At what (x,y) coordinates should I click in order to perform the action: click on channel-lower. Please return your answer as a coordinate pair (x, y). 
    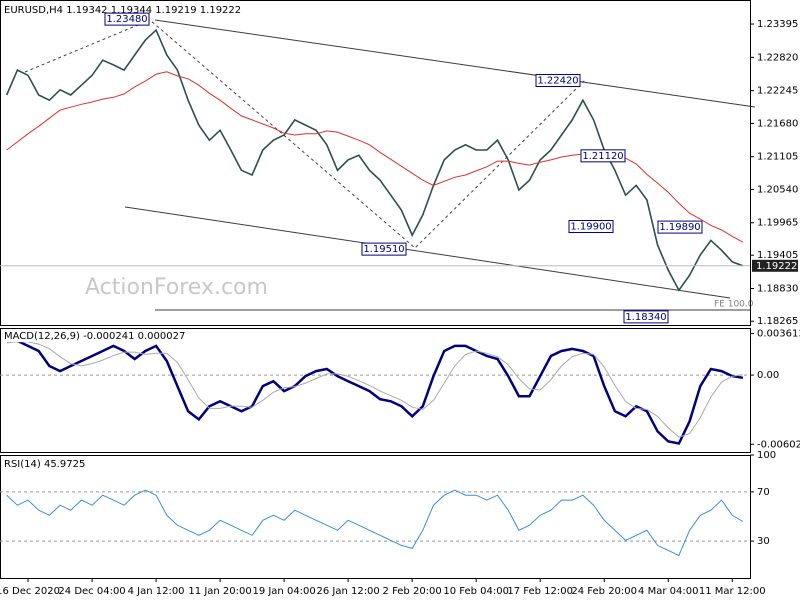
    Looking at the image, I should click on (427, 252).